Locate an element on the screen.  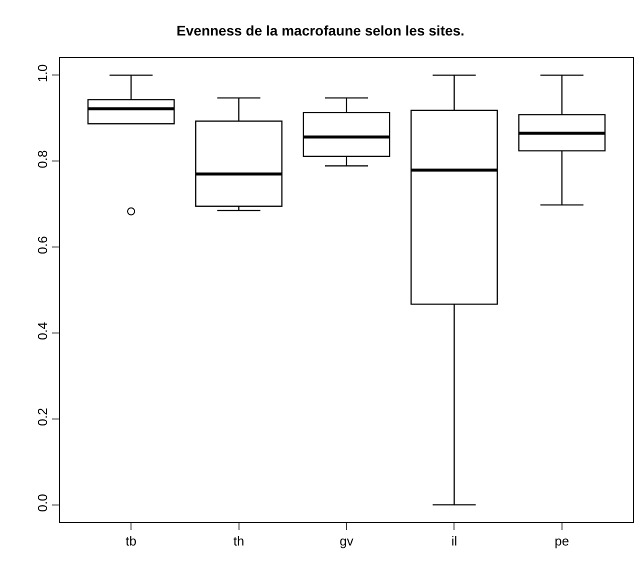
chart-title: Evenness de la macrofaune selon les sites. is located at coordinates (320, 30).